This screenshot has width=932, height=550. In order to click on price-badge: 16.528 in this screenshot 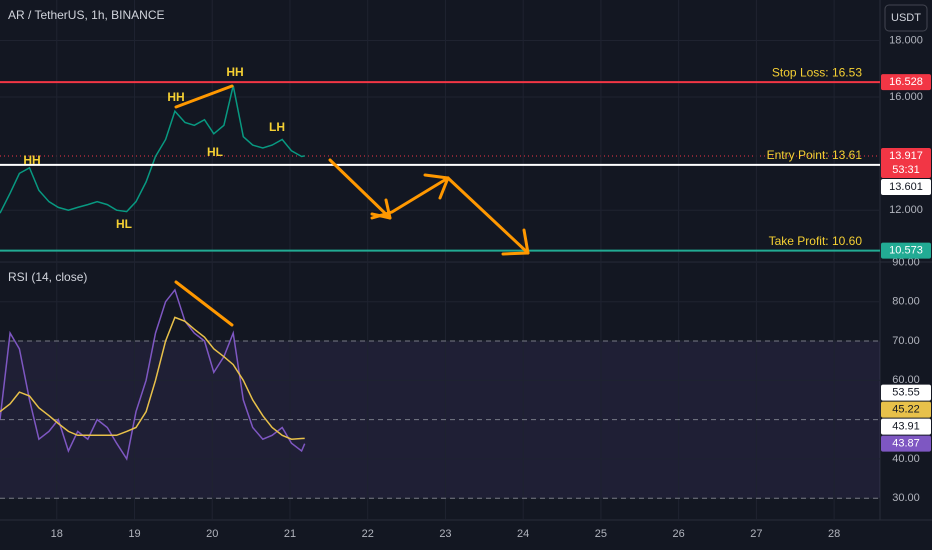, I will do `click(906, 82)`.